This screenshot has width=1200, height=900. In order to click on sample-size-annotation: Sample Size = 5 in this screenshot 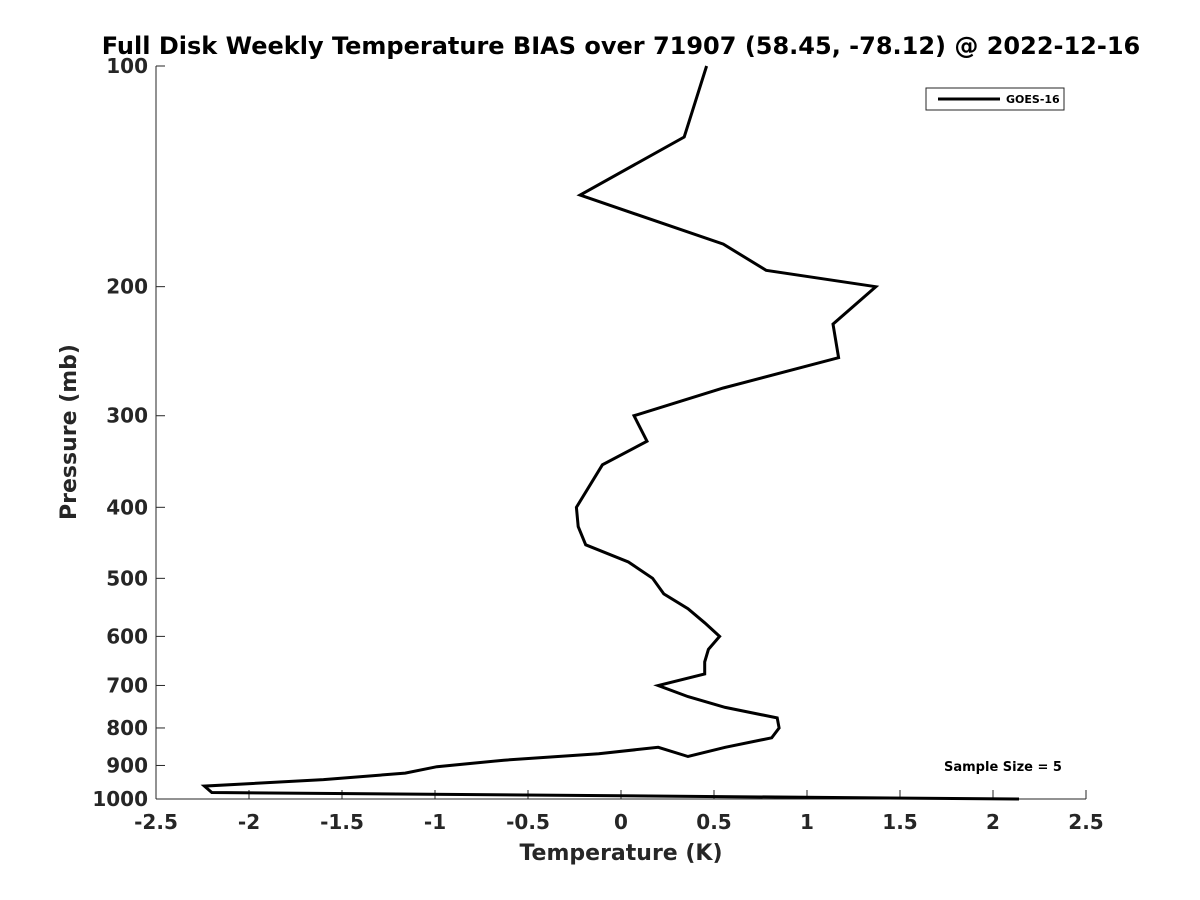, I will do `click(1003, 767)`.